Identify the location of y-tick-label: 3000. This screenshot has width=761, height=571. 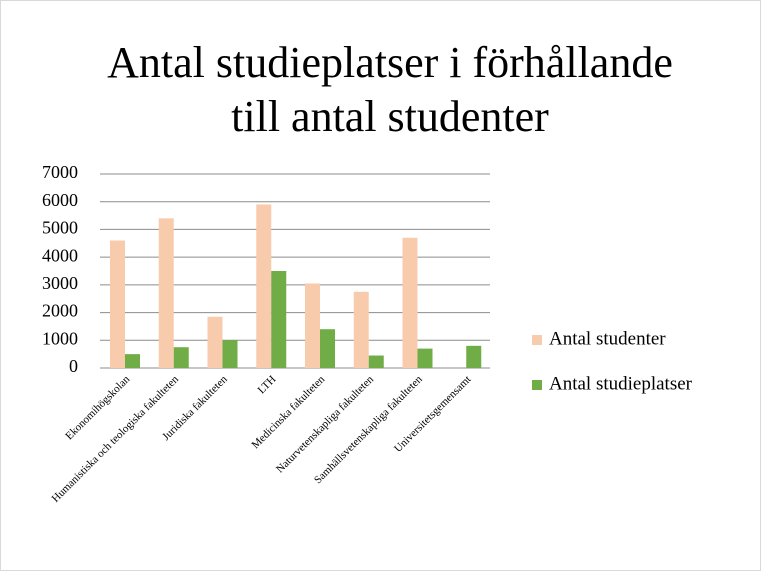
(60, 283).